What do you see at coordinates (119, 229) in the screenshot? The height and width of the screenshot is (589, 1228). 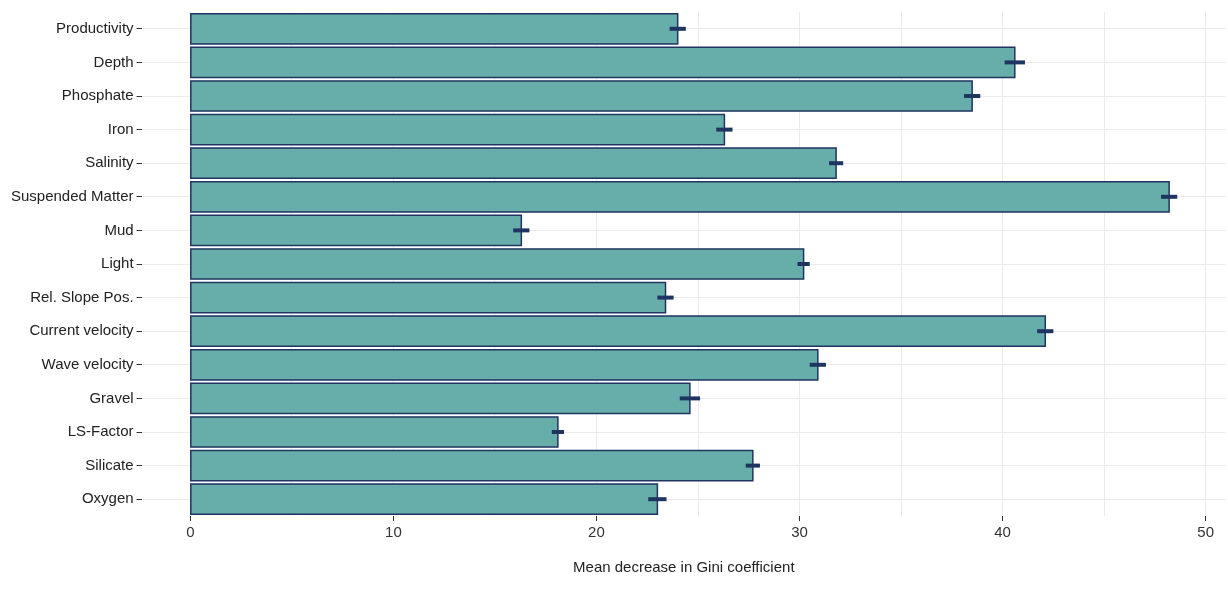 I see `y-tick-label: Mud` at bounding box center [119, 229].